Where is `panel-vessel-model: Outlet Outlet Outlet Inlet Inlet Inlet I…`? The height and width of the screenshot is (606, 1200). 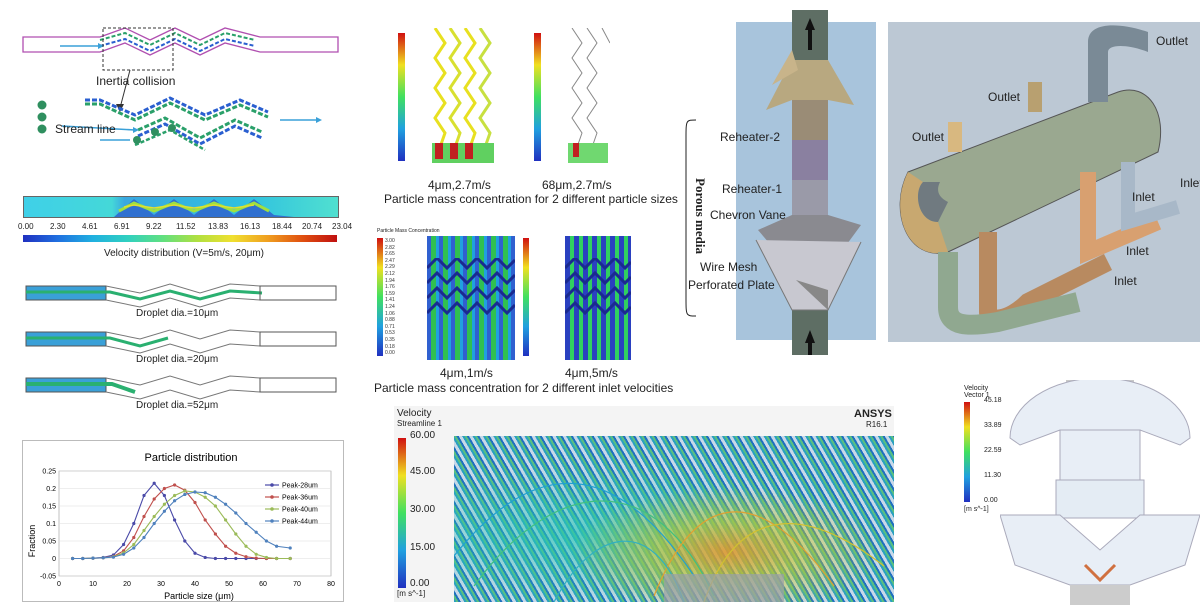 panel-vessel-model: Outlet Outlet Outlet Inlet Inlet Inlet I… is located at coordinates (1044, 182).